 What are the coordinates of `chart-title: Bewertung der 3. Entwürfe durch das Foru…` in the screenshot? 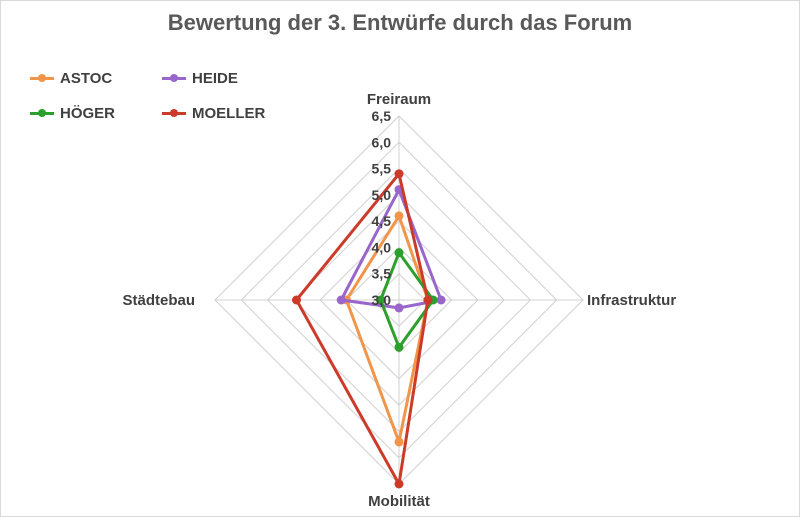 It's located at (400, 22).